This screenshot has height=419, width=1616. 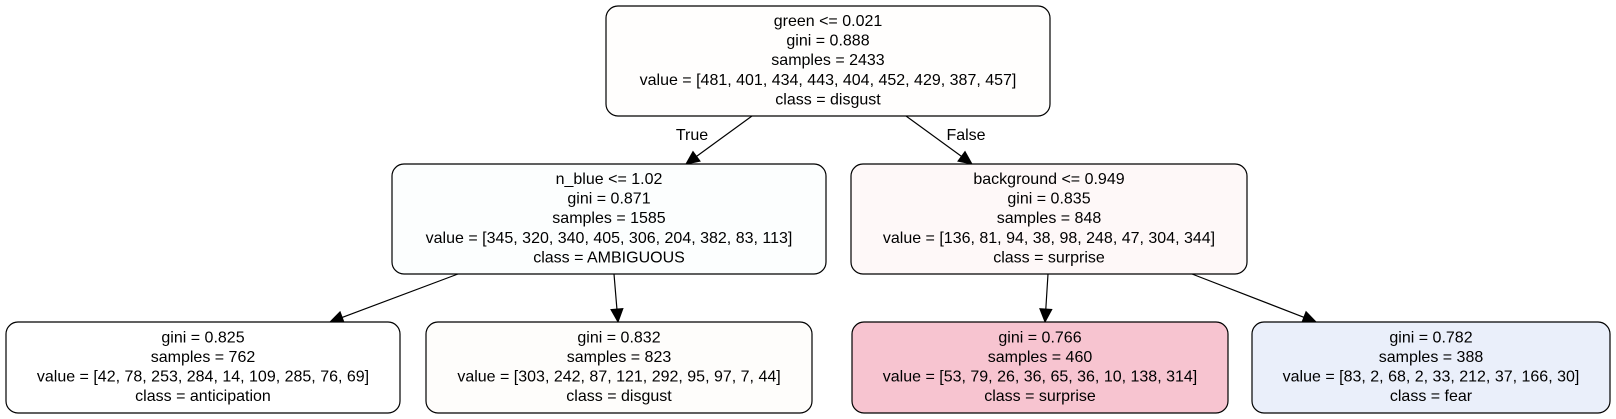 What do you see at coordinates (1431, 396) in the screenshot?
I see `node-text-line: class = fear` at bounding box center [1431, 396].